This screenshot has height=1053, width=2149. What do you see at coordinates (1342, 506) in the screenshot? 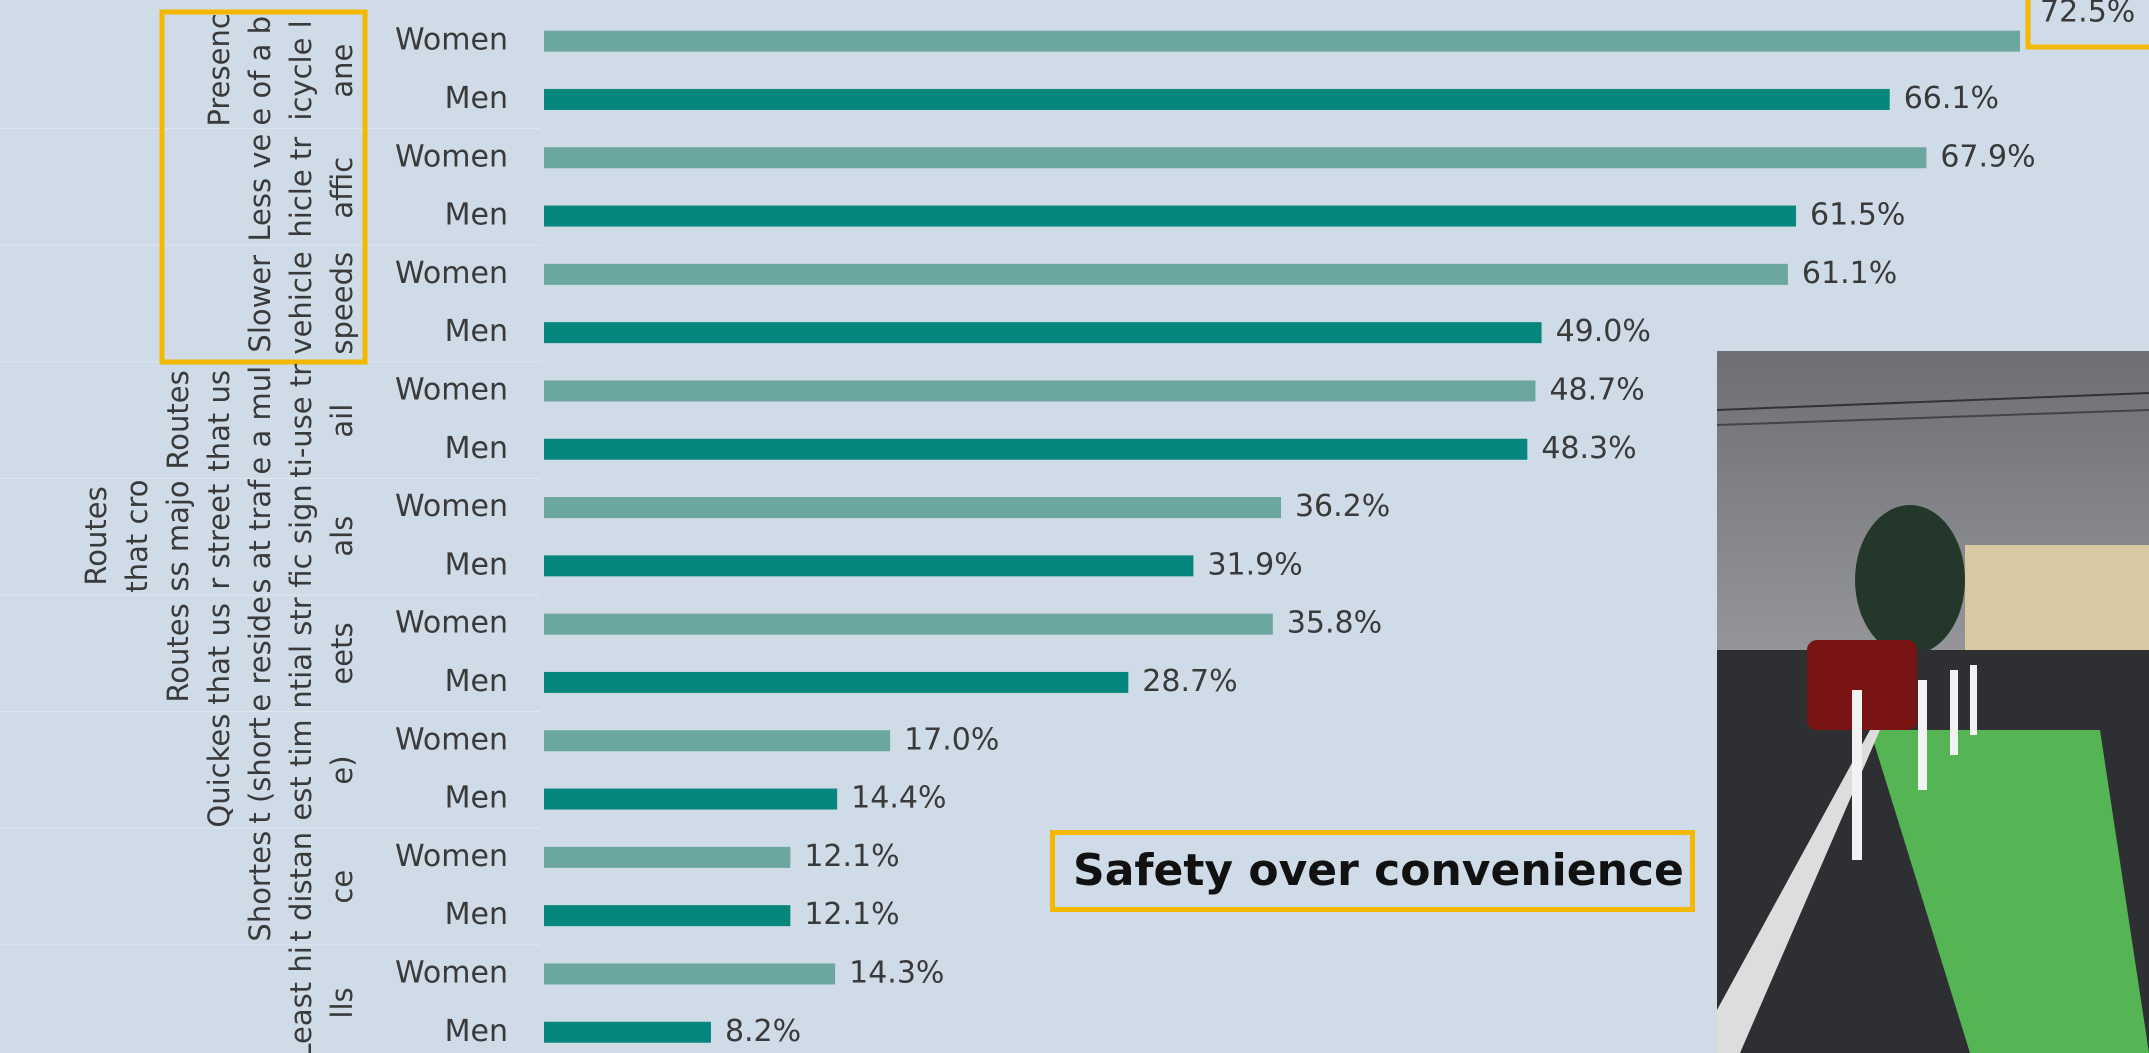
I see `value-label: 36.2%` at bounding box center [1342, 506].